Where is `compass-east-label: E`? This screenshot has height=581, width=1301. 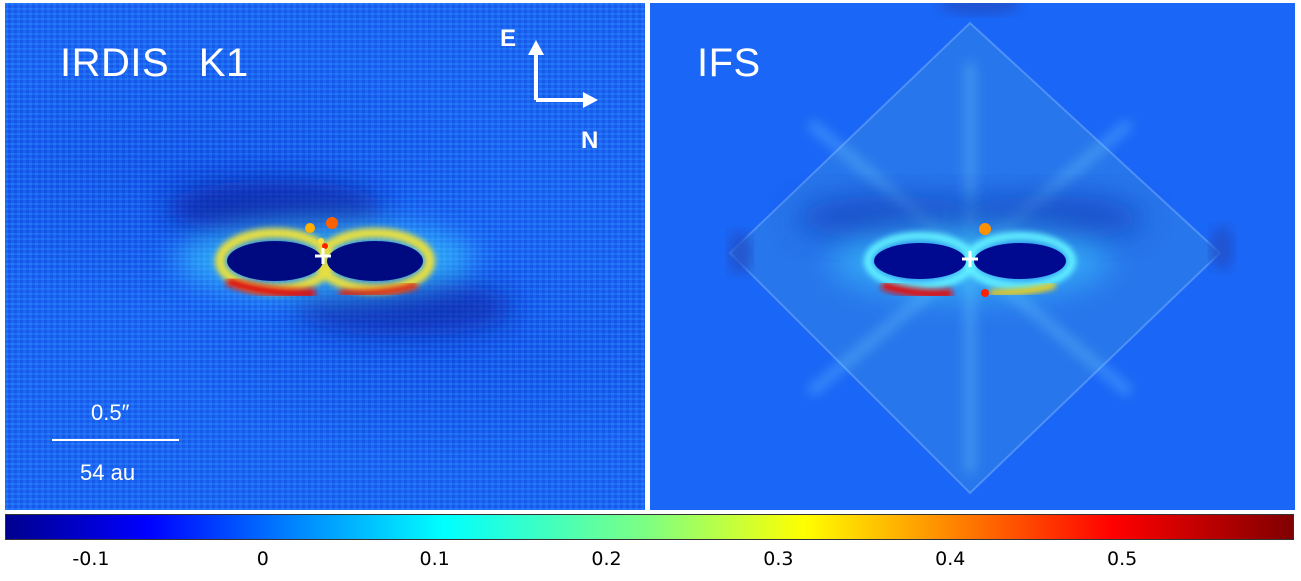 compass-east-label: E is located at coordinates (508, 38).